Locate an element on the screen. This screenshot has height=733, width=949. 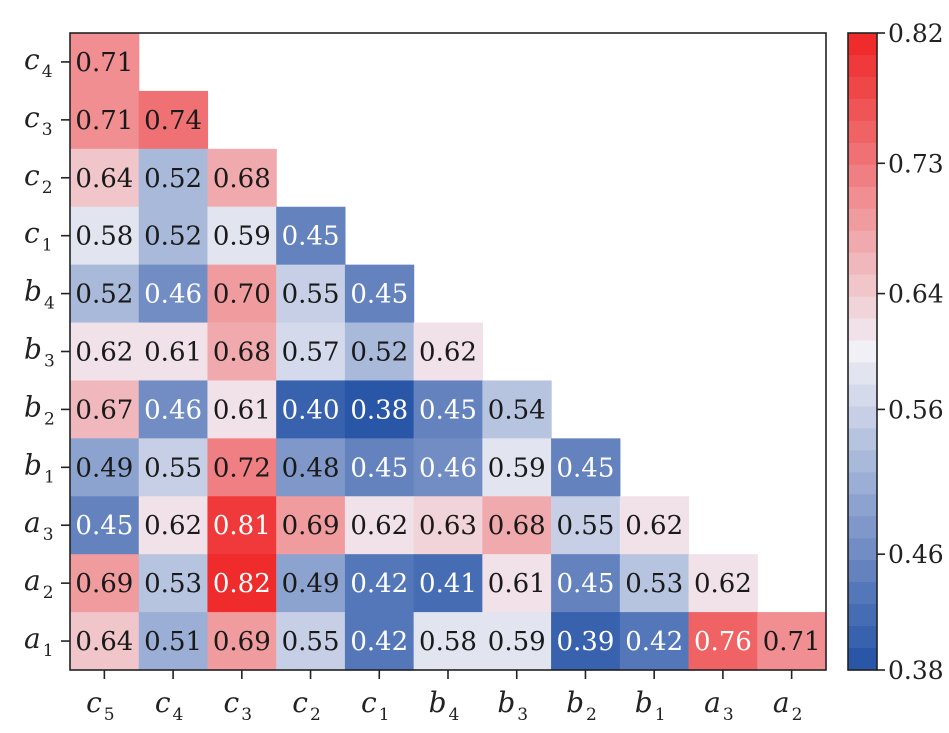
y-axis: c 4 c 3 c 2 c 1 b 4 b 3 b 2 b 1 a 3 a 2 a 1 is located at coordinates (47, 352).